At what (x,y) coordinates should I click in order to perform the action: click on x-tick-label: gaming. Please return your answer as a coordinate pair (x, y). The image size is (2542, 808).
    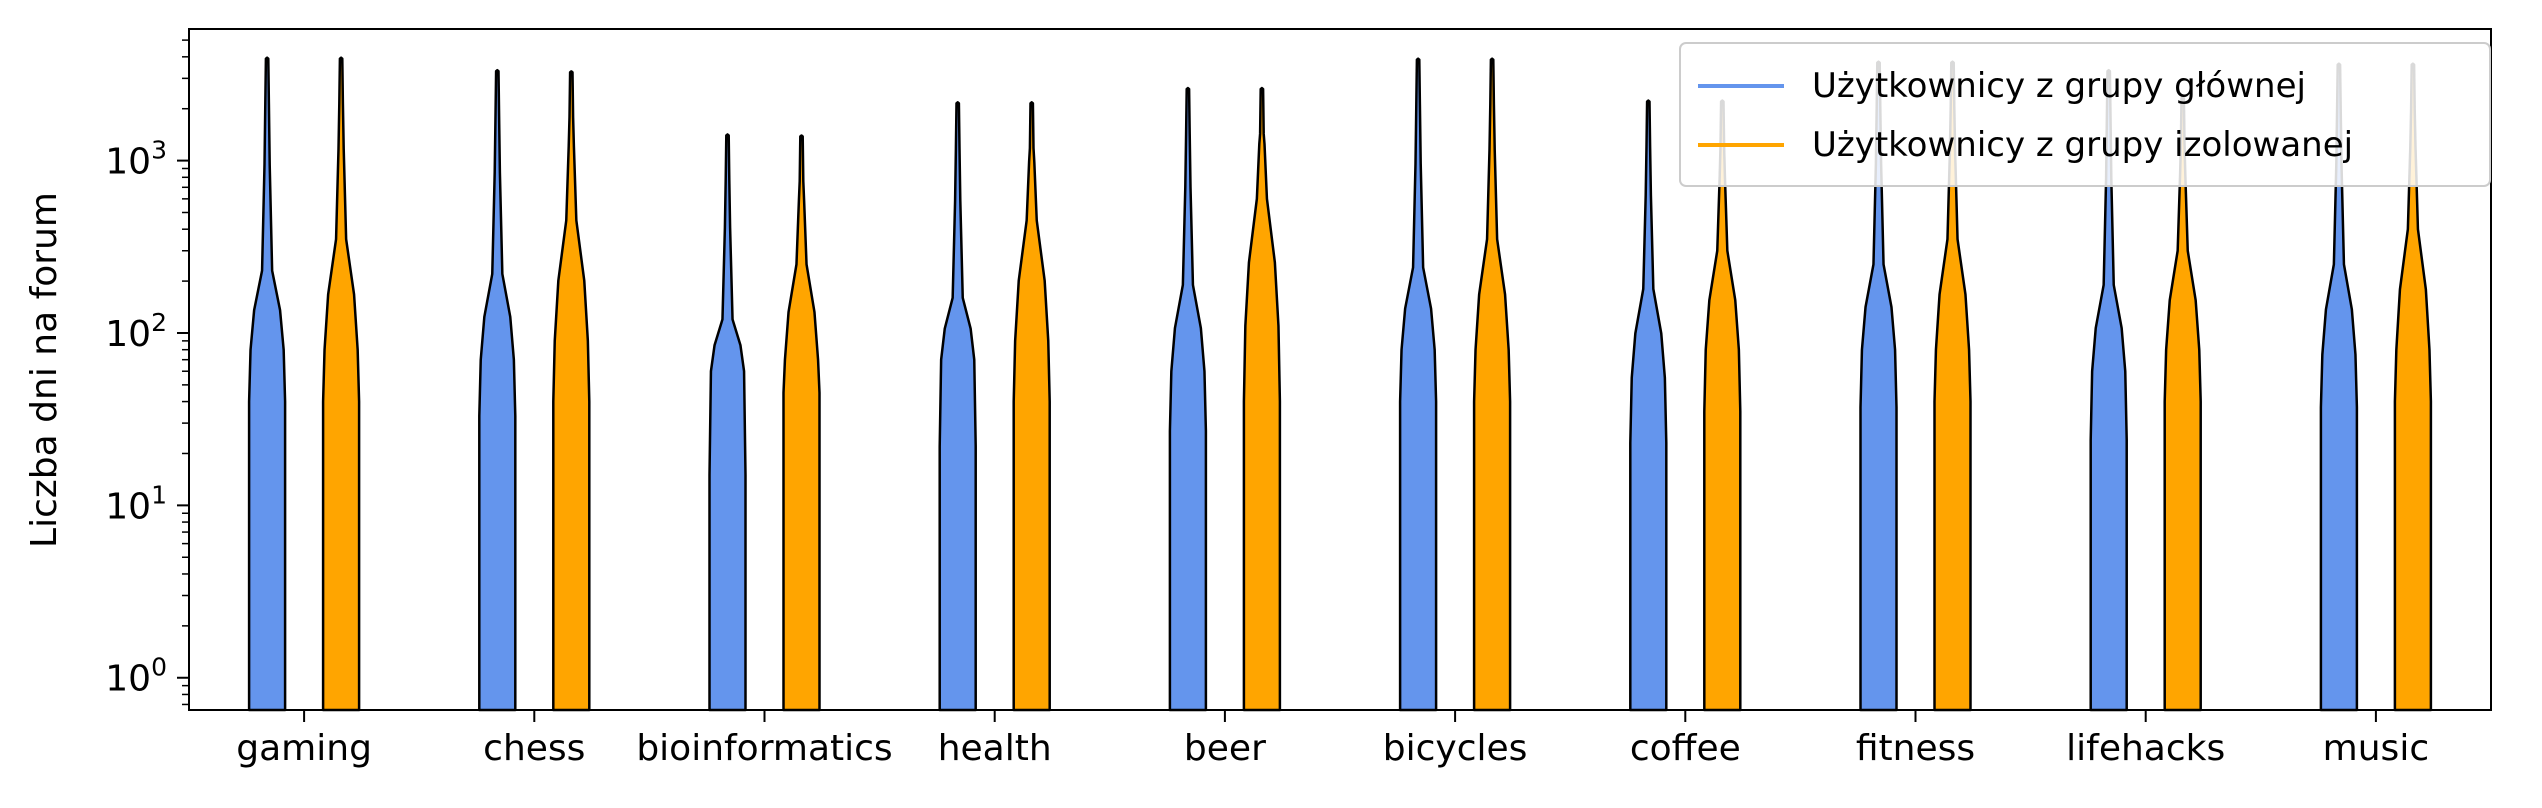
    Looking at the image, I should click on (304, 748).